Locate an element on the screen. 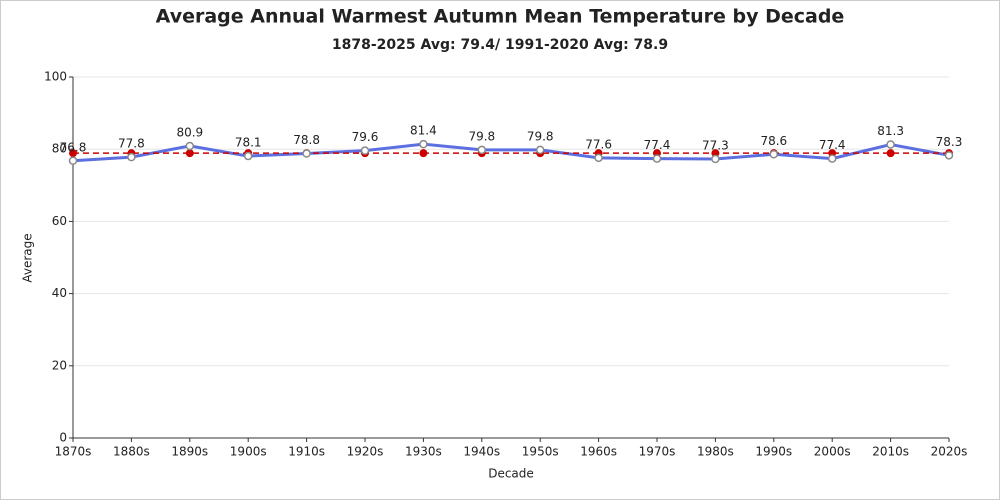 This screenshot has width=1000, height=500. data-label: 81.3 is located at coordinates (890, 131).